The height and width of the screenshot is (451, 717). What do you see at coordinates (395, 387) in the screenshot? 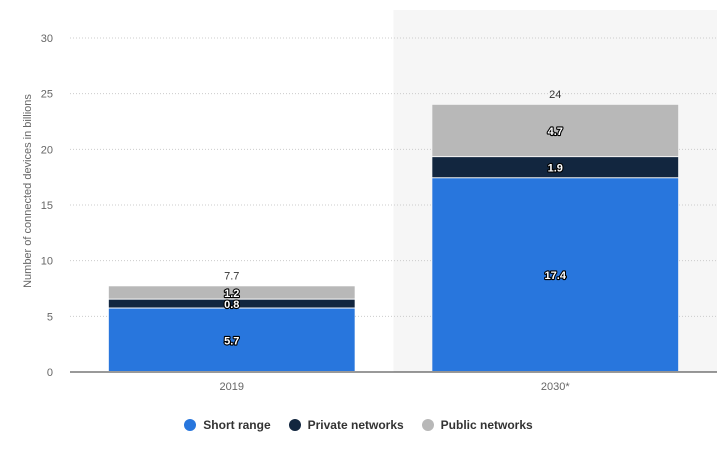
I see `x-axis-ticks: 2019 2030*` at bounding box center [395, 387].